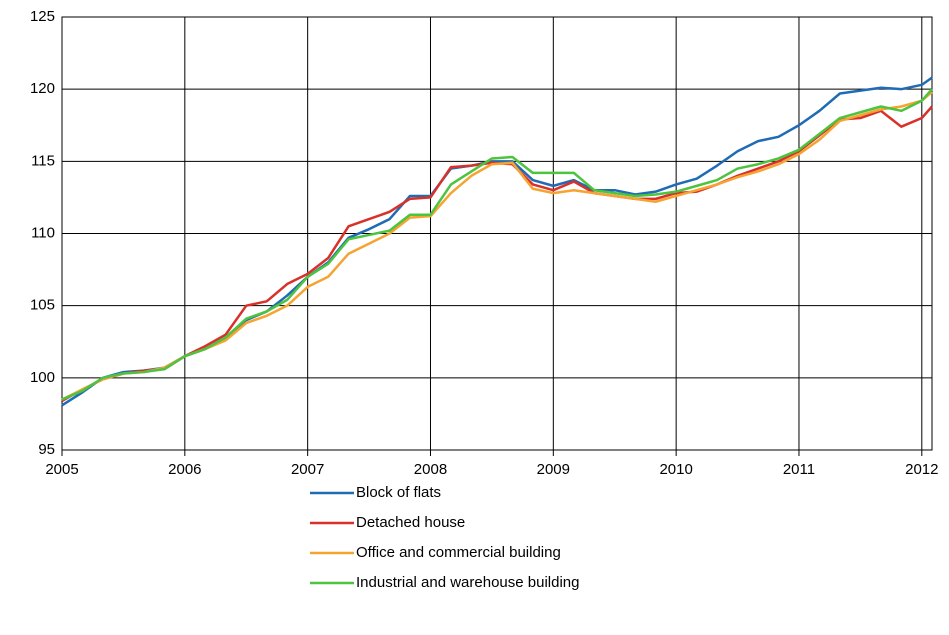 The image size is (949, 635). What do you see at coordinates (458, 552) in the screenshot?
I see `legend-label: Office and commercial building` at bounding box center [458, 552].